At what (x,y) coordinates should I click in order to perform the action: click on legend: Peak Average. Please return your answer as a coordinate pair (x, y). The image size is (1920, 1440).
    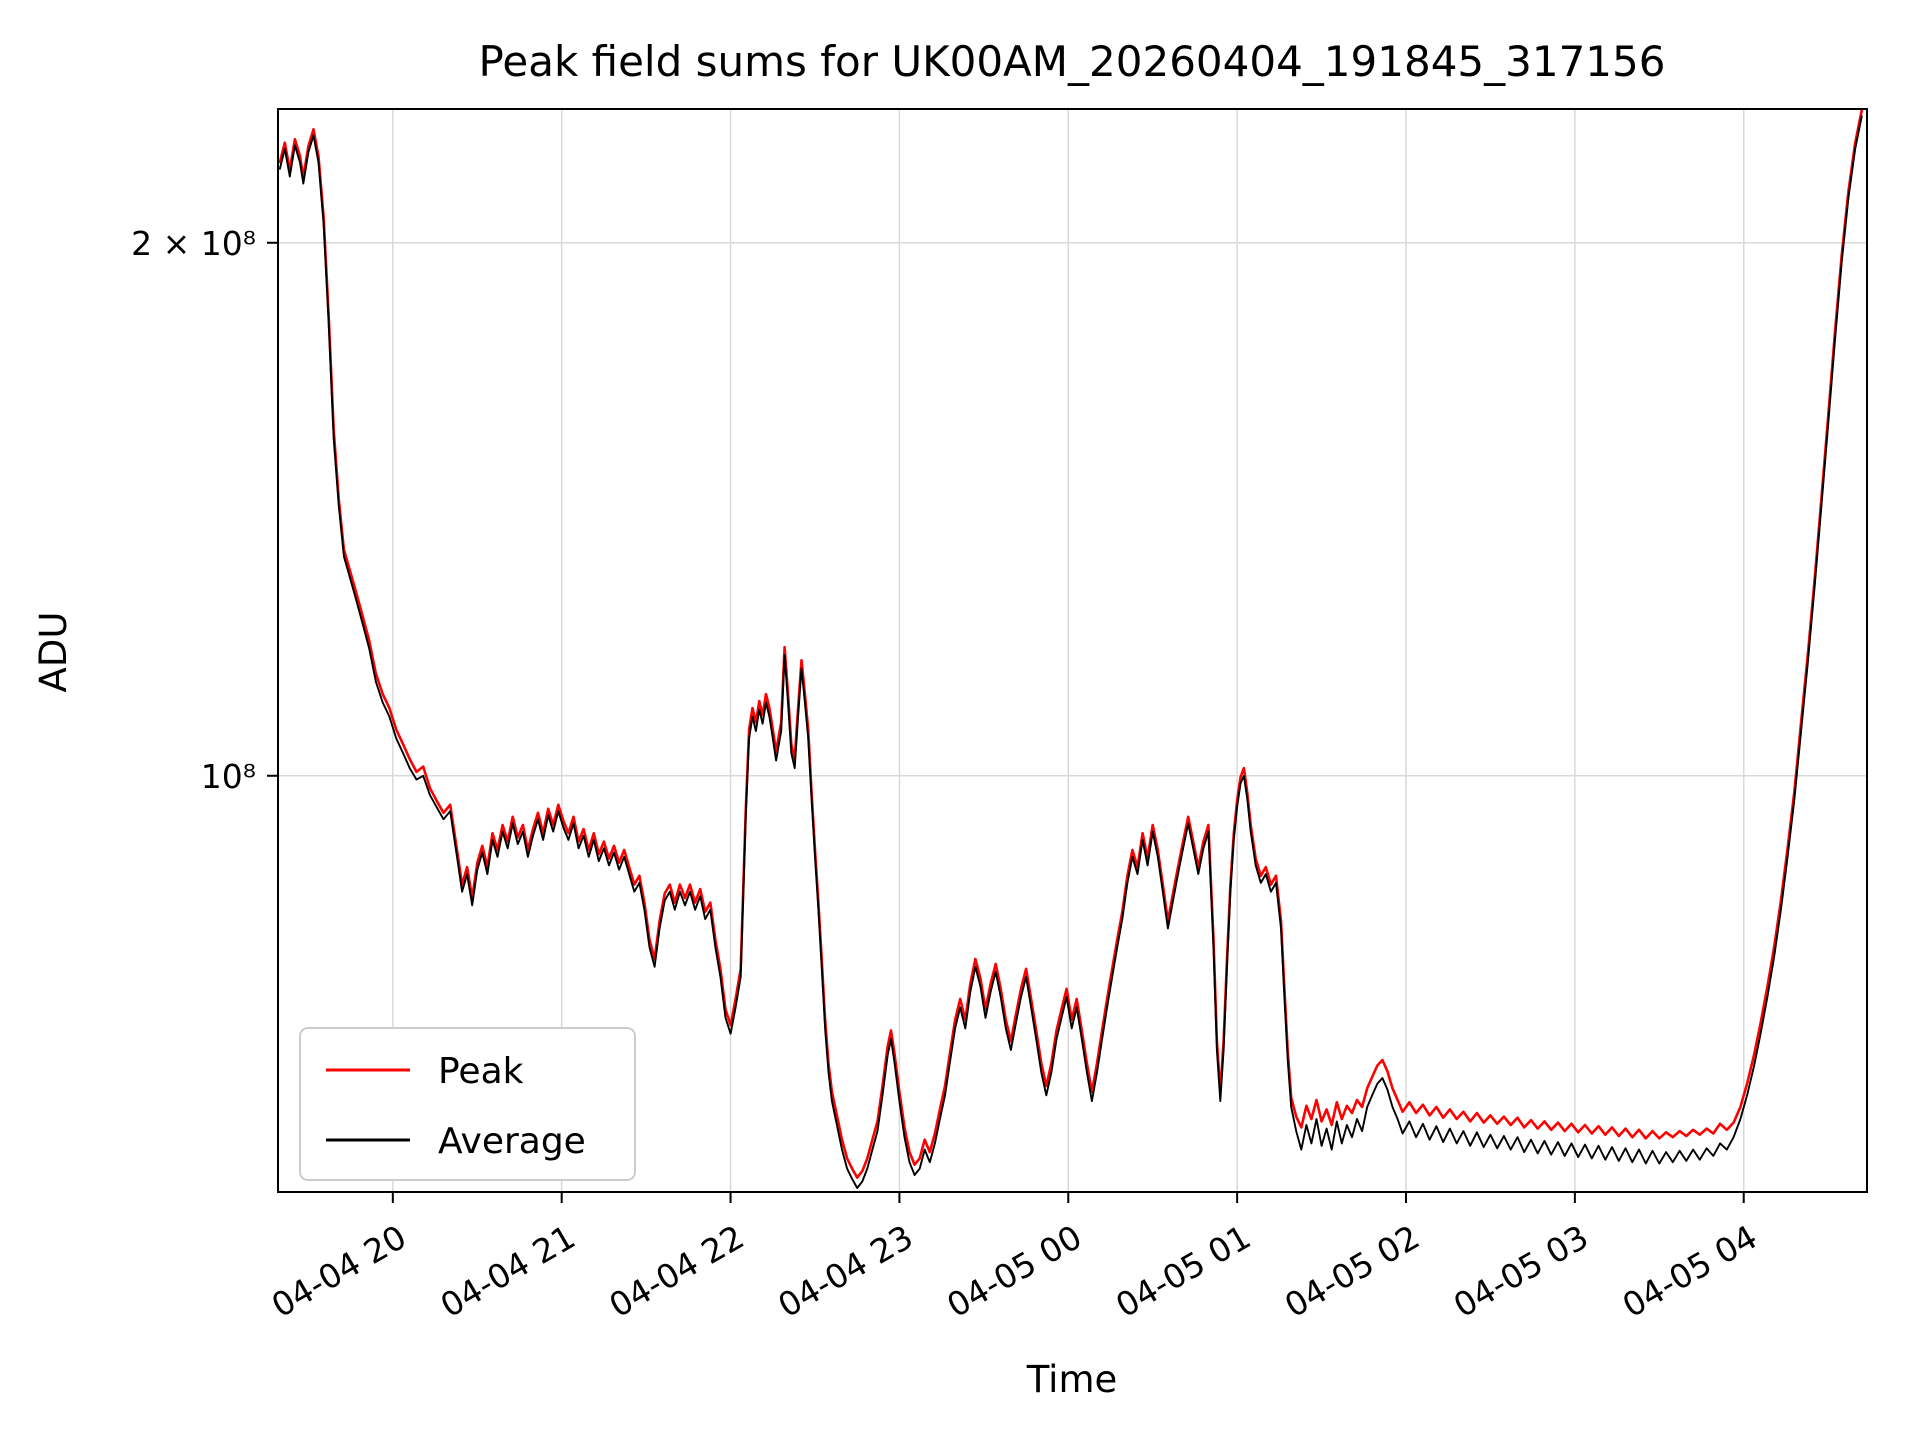
    Looking at the image, I should click on (467, 1104).